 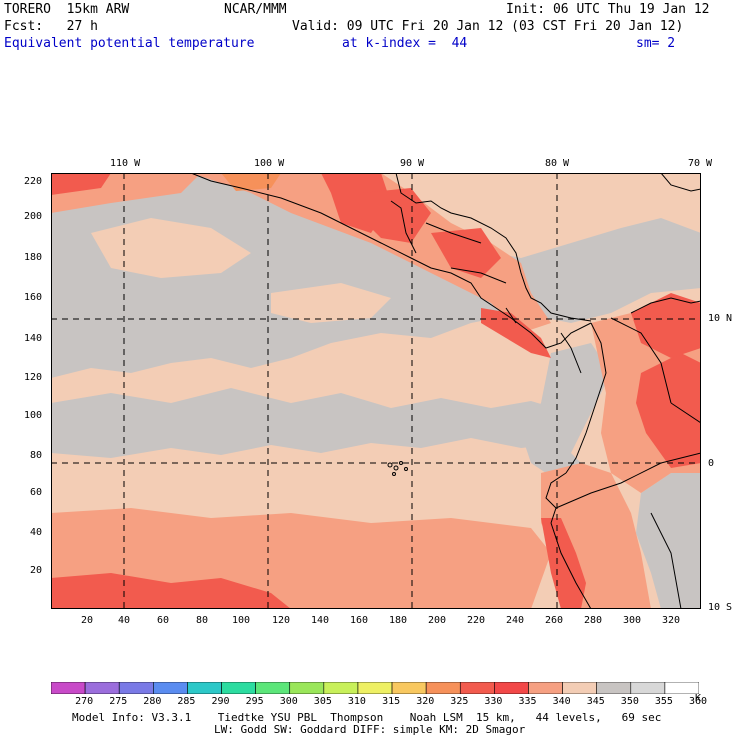 What do you see at coordinates (466, 253) in the screenshot?
I see `red-nicaragua` at bounding box center [466, 253].